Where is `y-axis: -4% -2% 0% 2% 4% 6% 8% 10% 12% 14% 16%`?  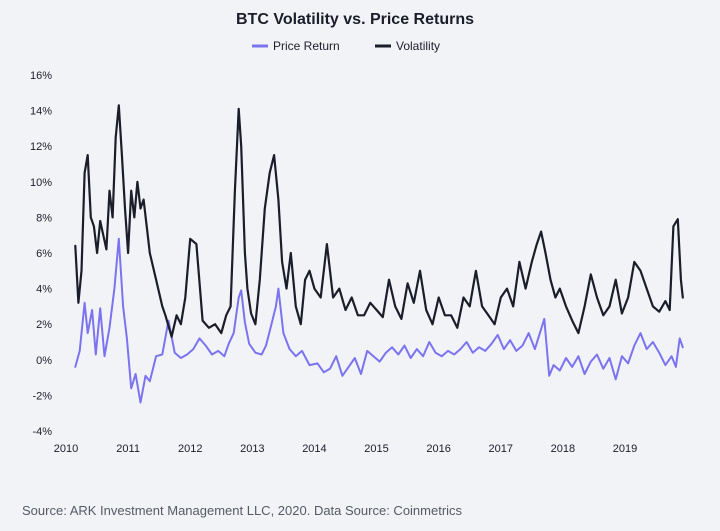
y-axis: -4% -2% 0% 2% 4% 6% 8% 10% 12% 14% 16% is located at coordinates (41, 254).